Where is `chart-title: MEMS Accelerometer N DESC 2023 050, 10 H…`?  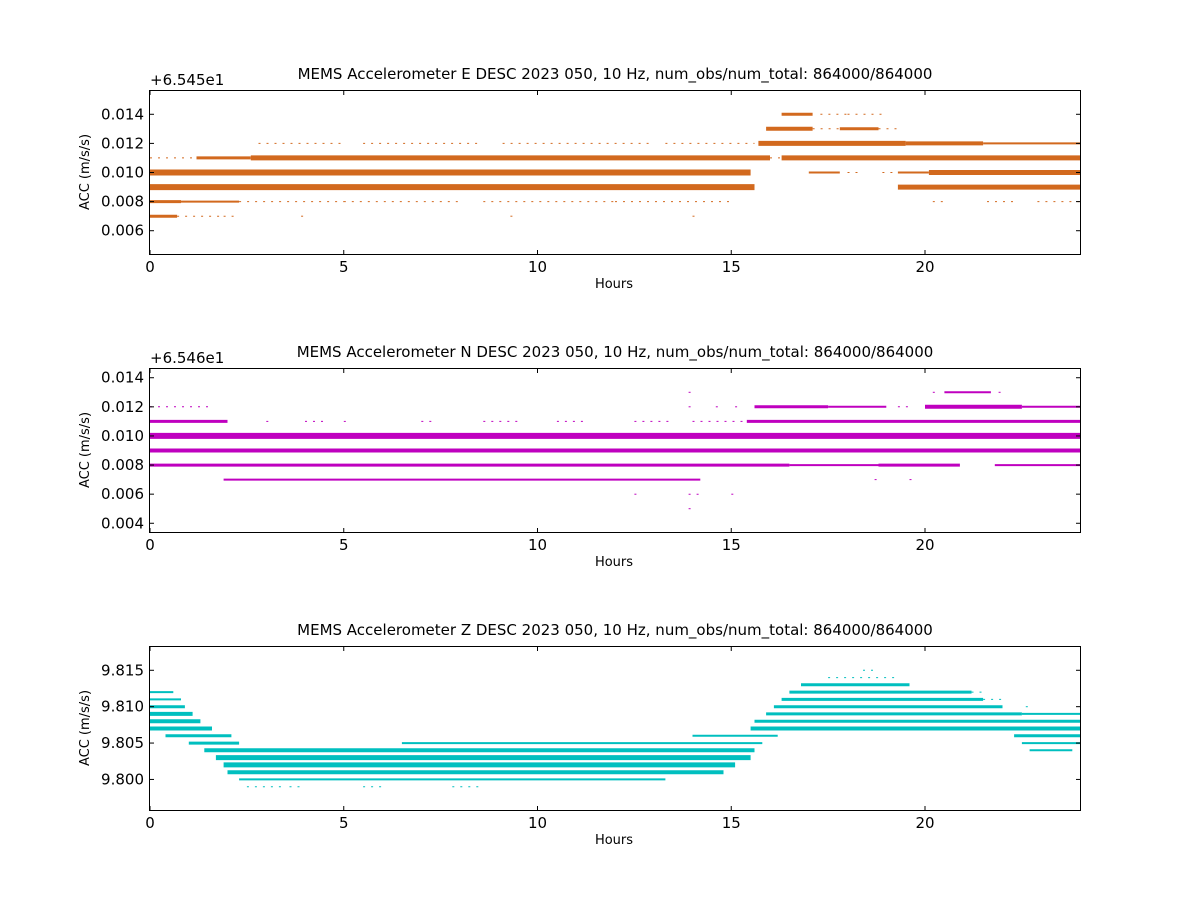
chart-title: MEMS Accelerometer N DESC 2023 050, 10 H… is located at coordinates (615, 352).